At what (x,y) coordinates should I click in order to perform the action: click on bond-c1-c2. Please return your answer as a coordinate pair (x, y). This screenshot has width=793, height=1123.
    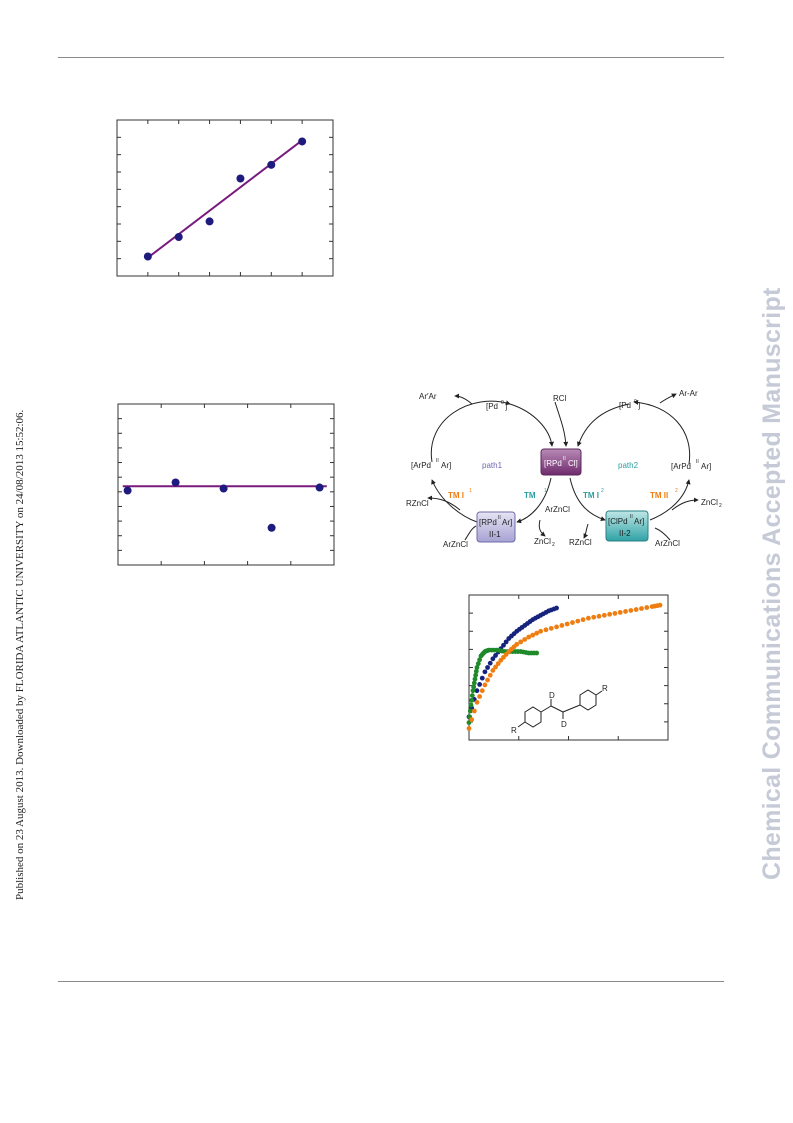
    Looking at the image, I should click on (557, 709).